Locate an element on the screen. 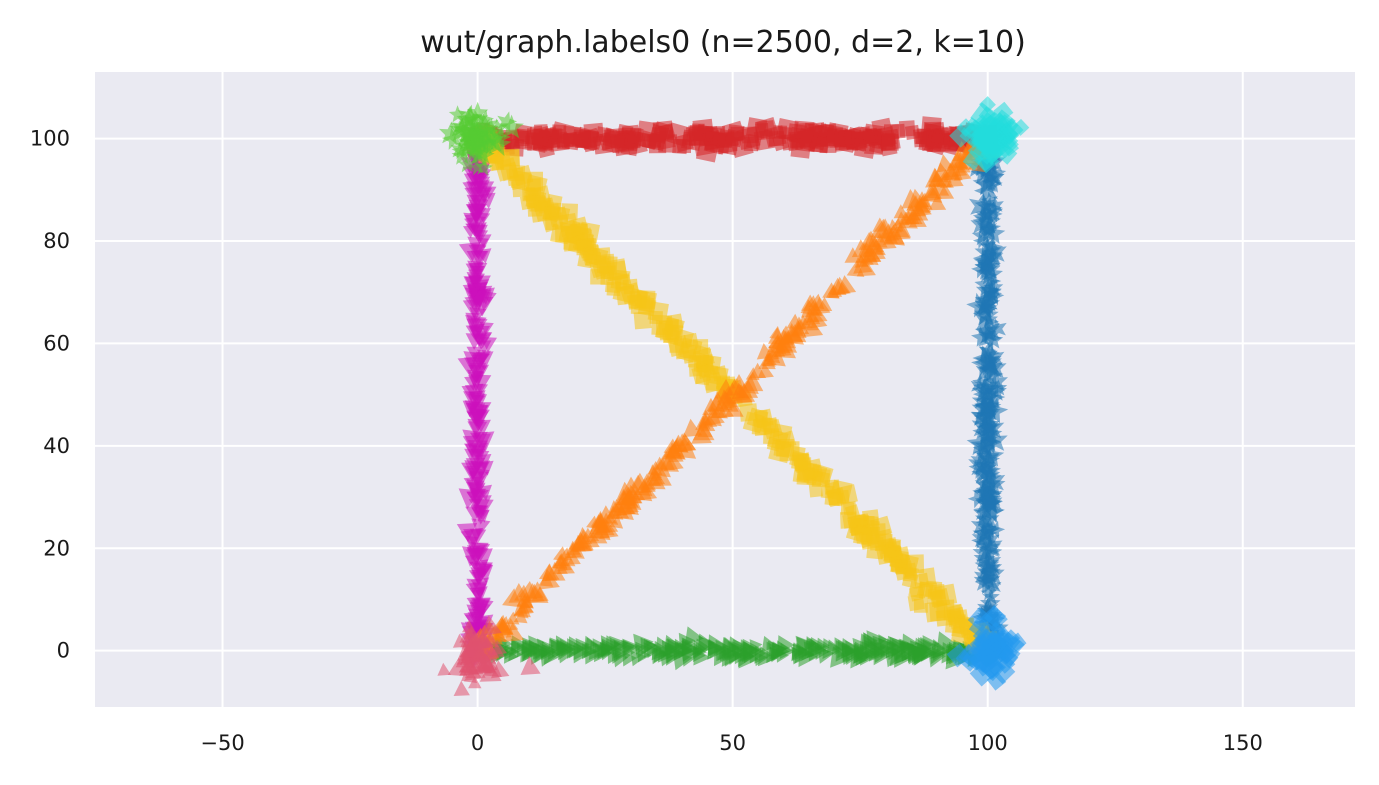  x-tick-label: 50 is located at coordinates (732, 743).